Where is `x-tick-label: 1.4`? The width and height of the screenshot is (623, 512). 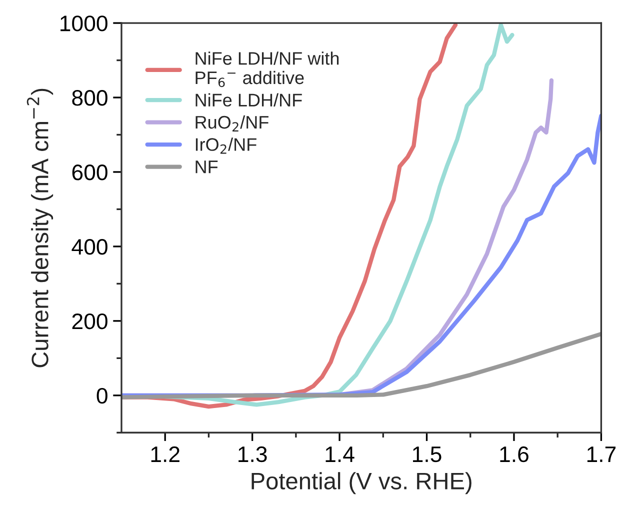 x-tick-label: 1.4 is located at coordinates (340, 454).